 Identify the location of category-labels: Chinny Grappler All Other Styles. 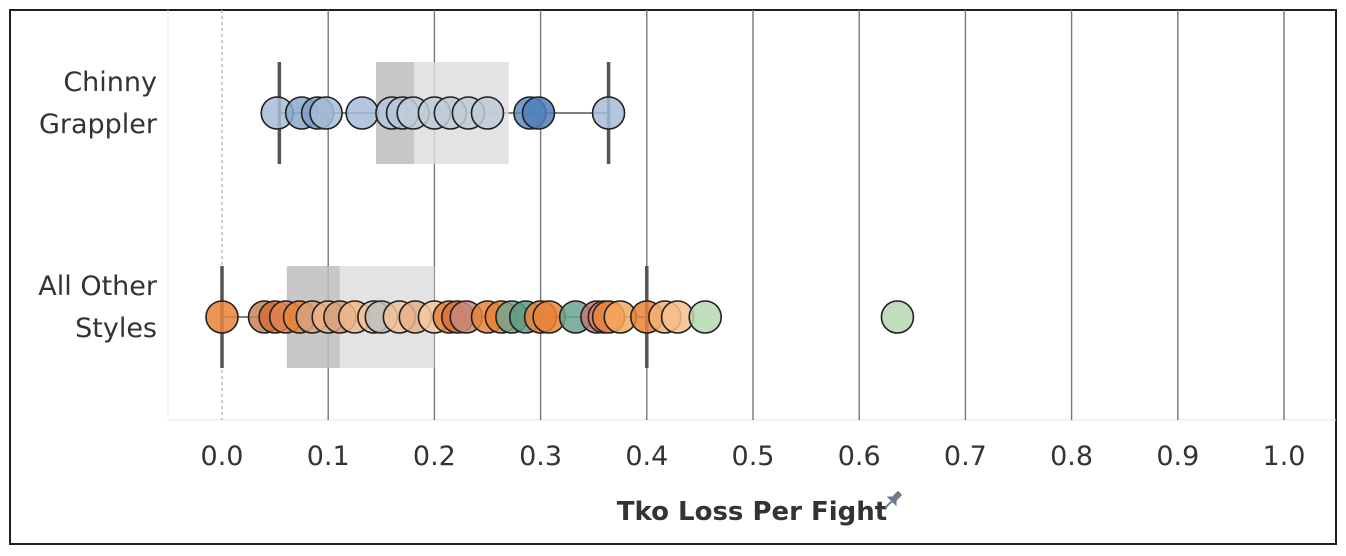
(98, 205).